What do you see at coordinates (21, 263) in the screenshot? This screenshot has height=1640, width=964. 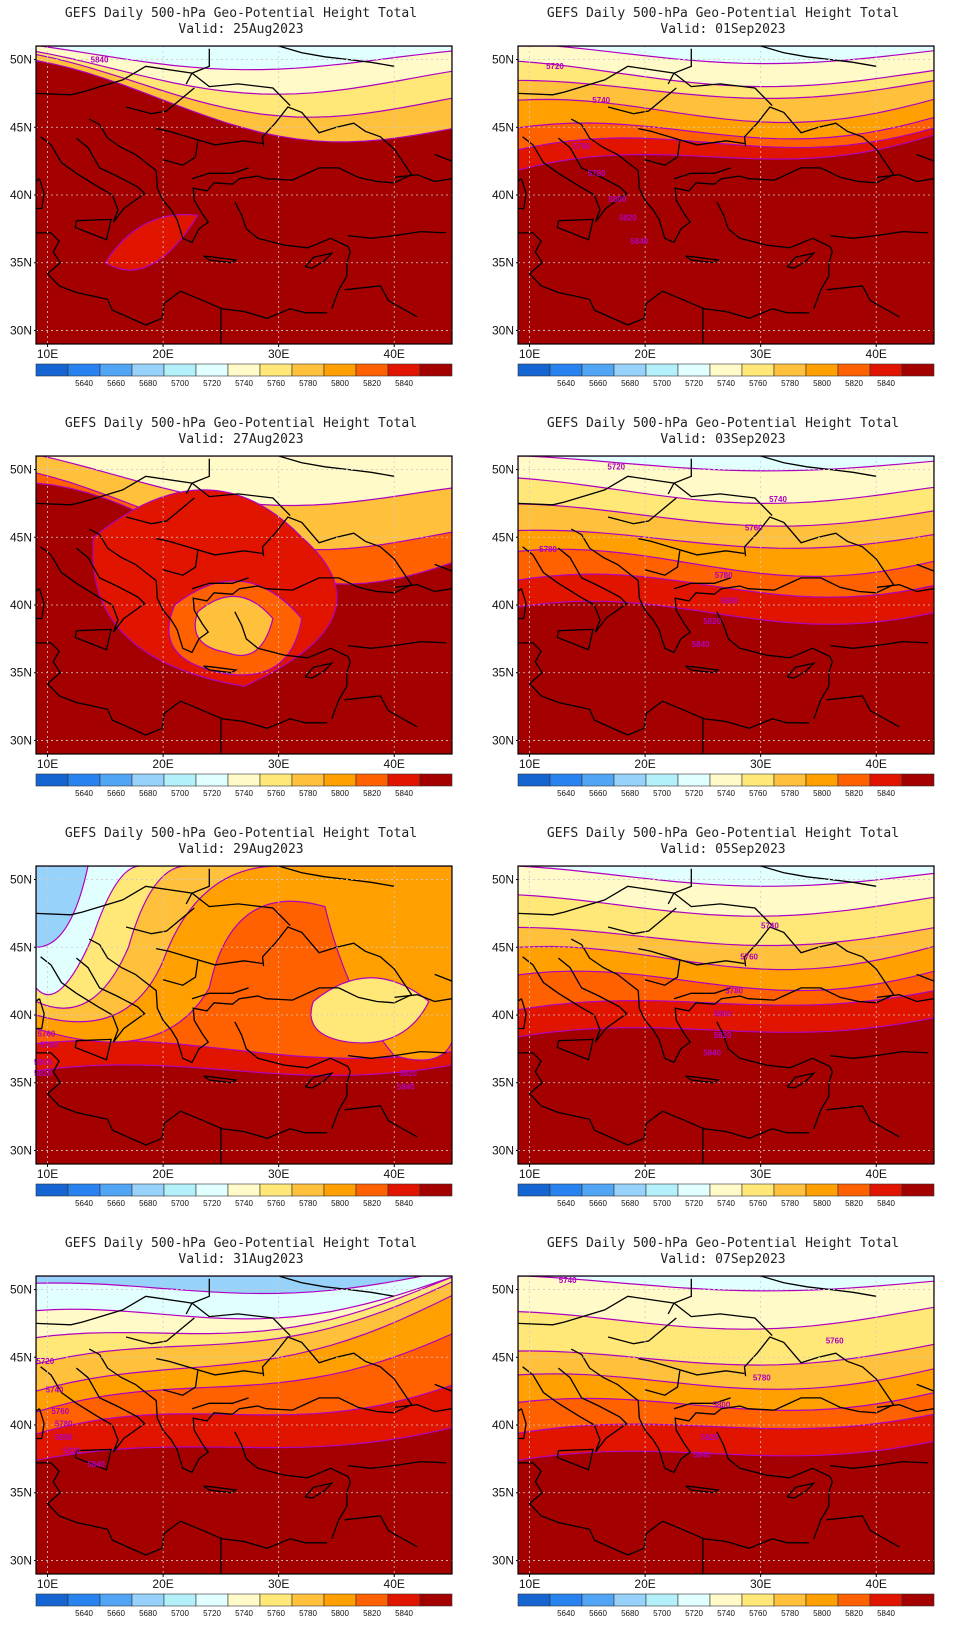 I see `lat-tick-label: 35N` at bounding box center [21, 263].